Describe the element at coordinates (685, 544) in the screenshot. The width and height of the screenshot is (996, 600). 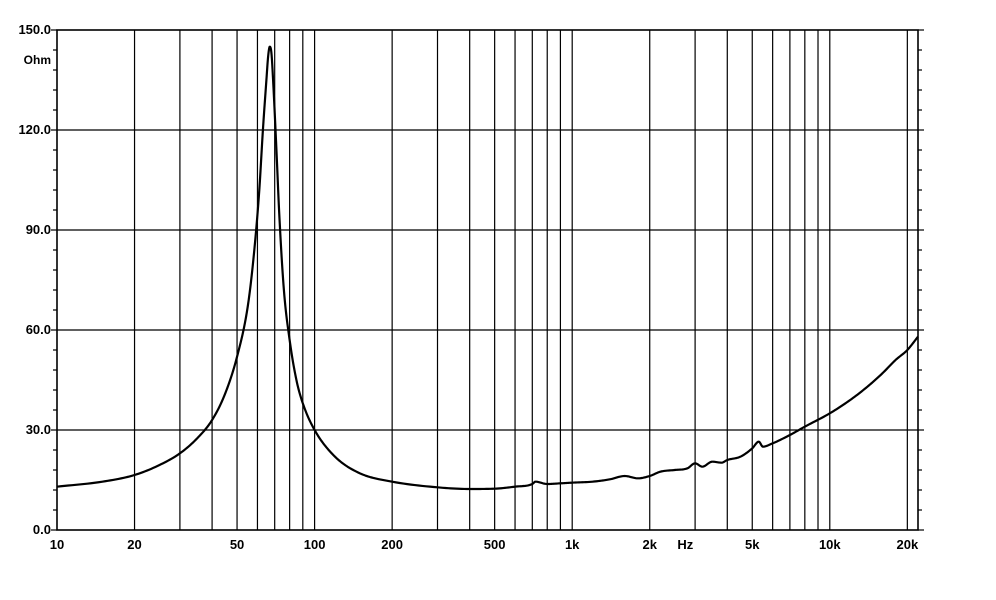
I see `x-axis-unit-label: Hz` at that location.